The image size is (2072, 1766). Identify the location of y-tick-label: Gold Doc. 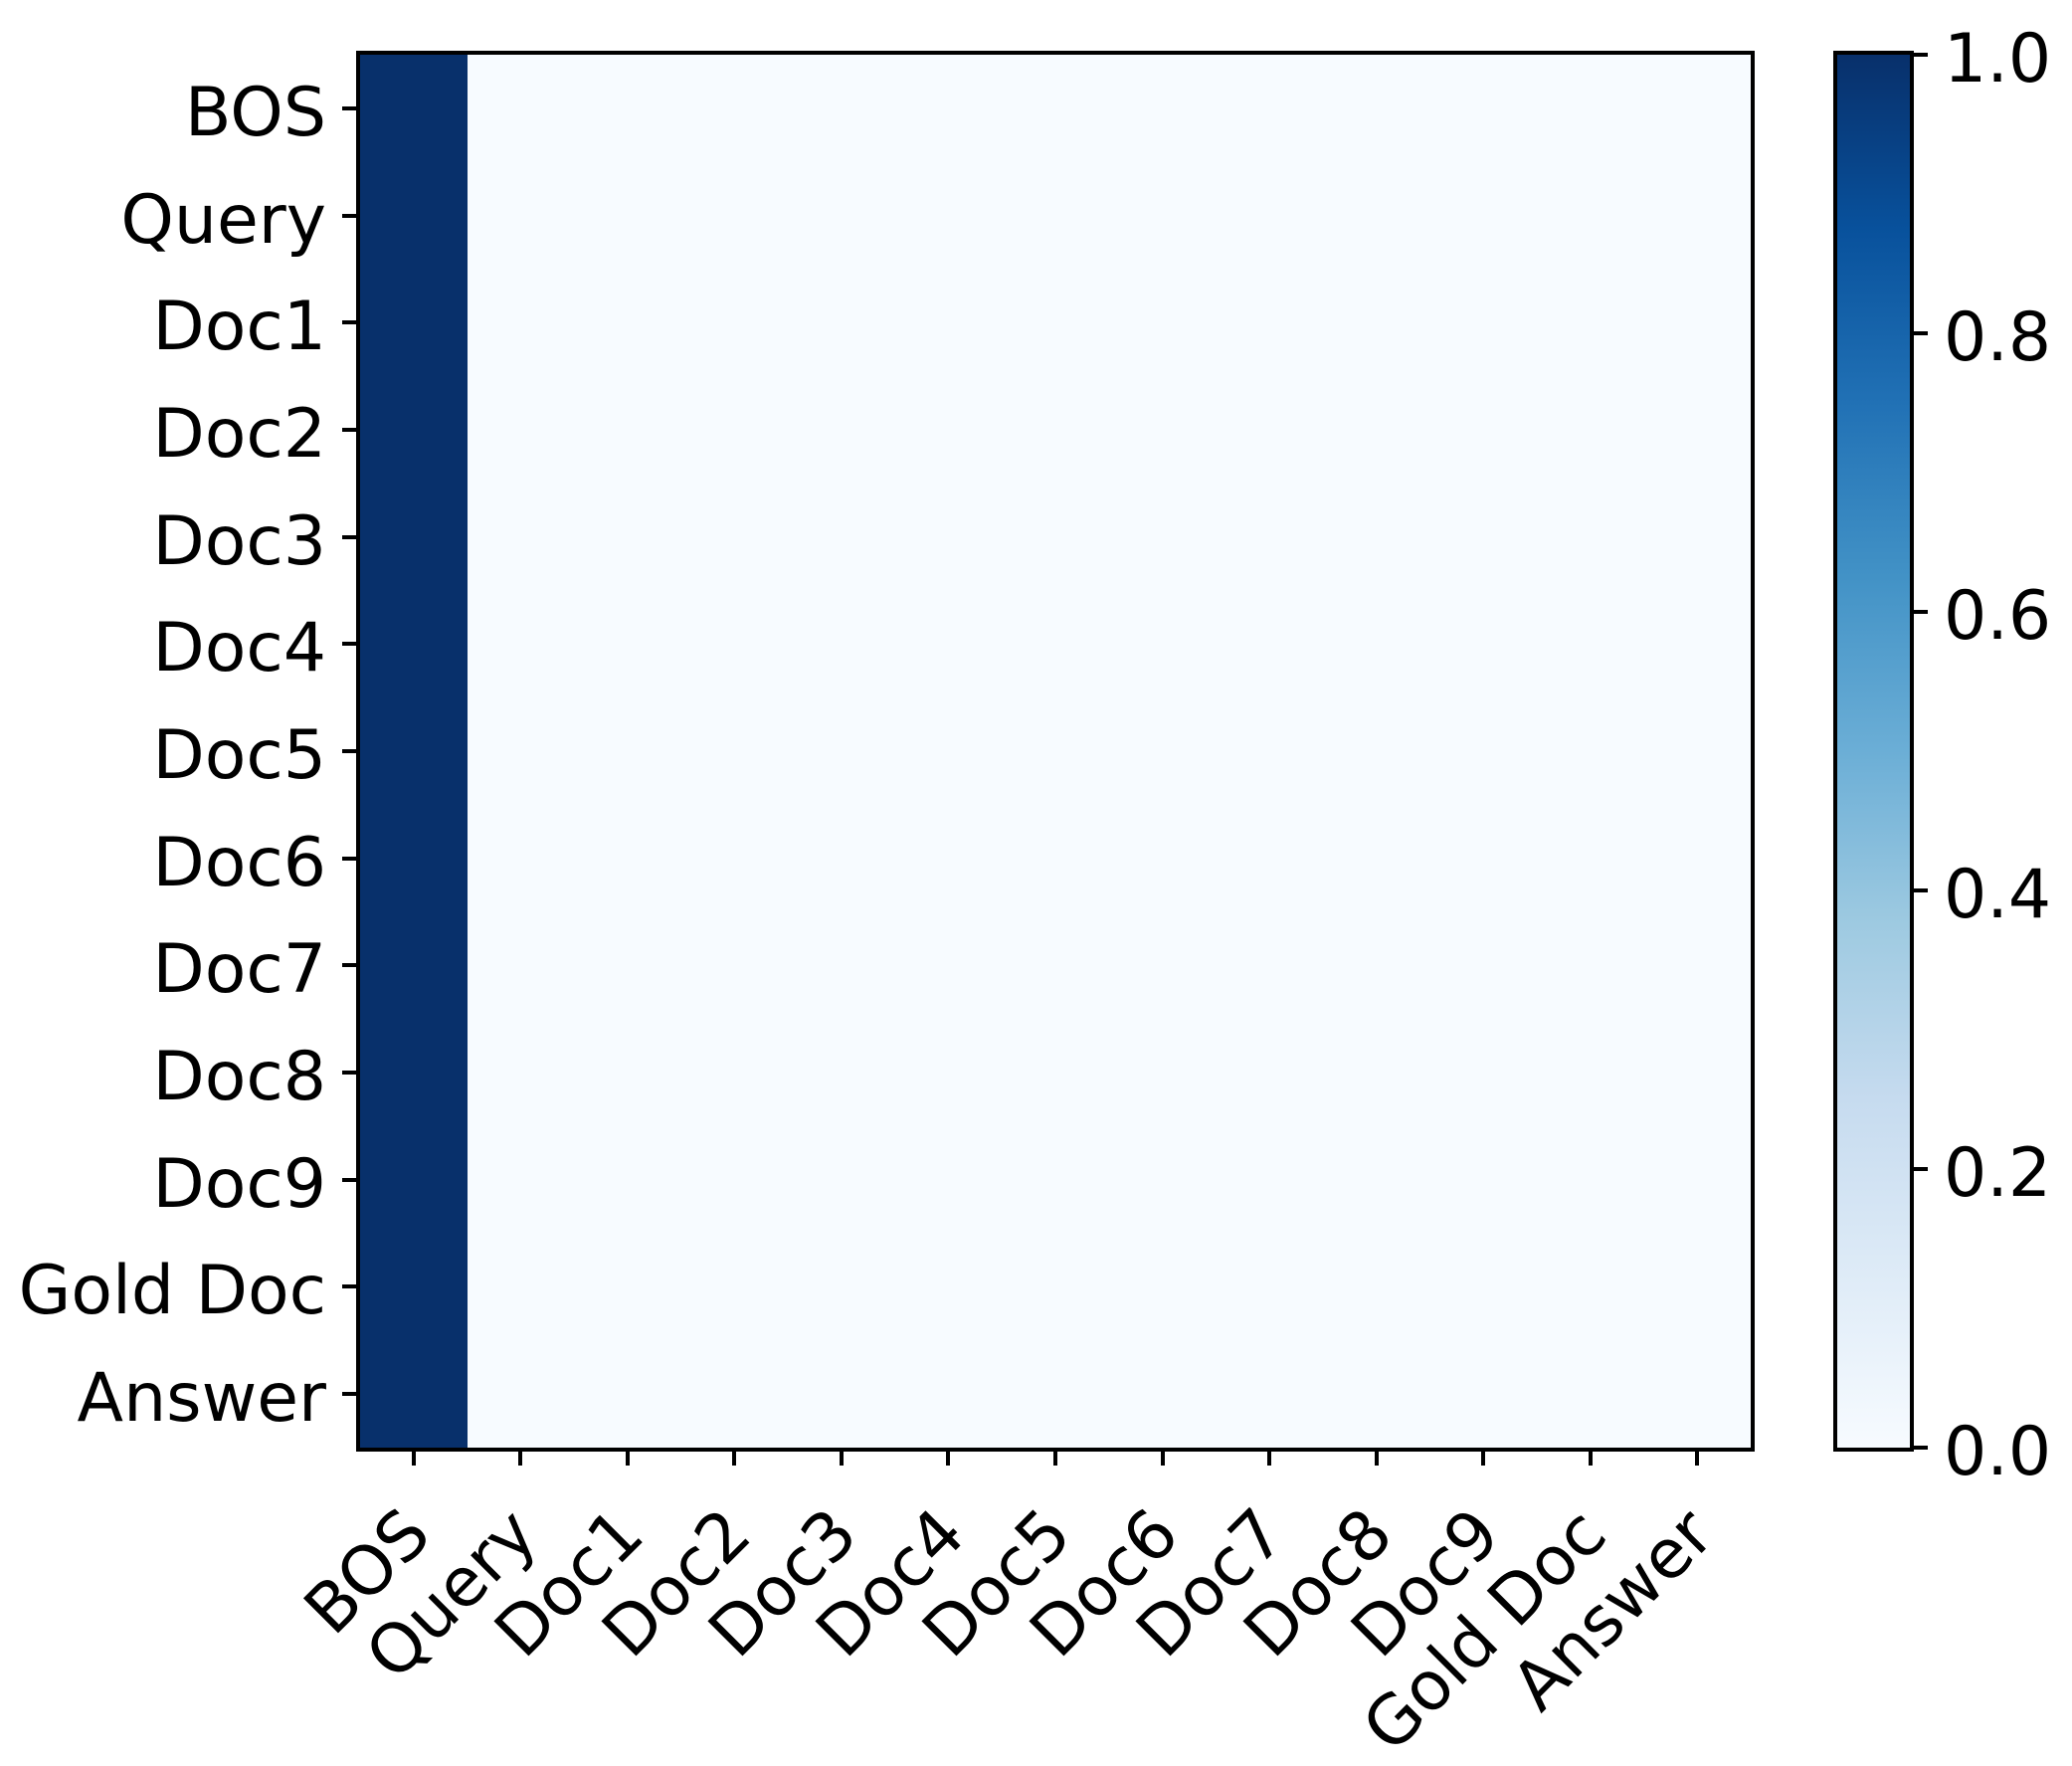
(172, 1291).